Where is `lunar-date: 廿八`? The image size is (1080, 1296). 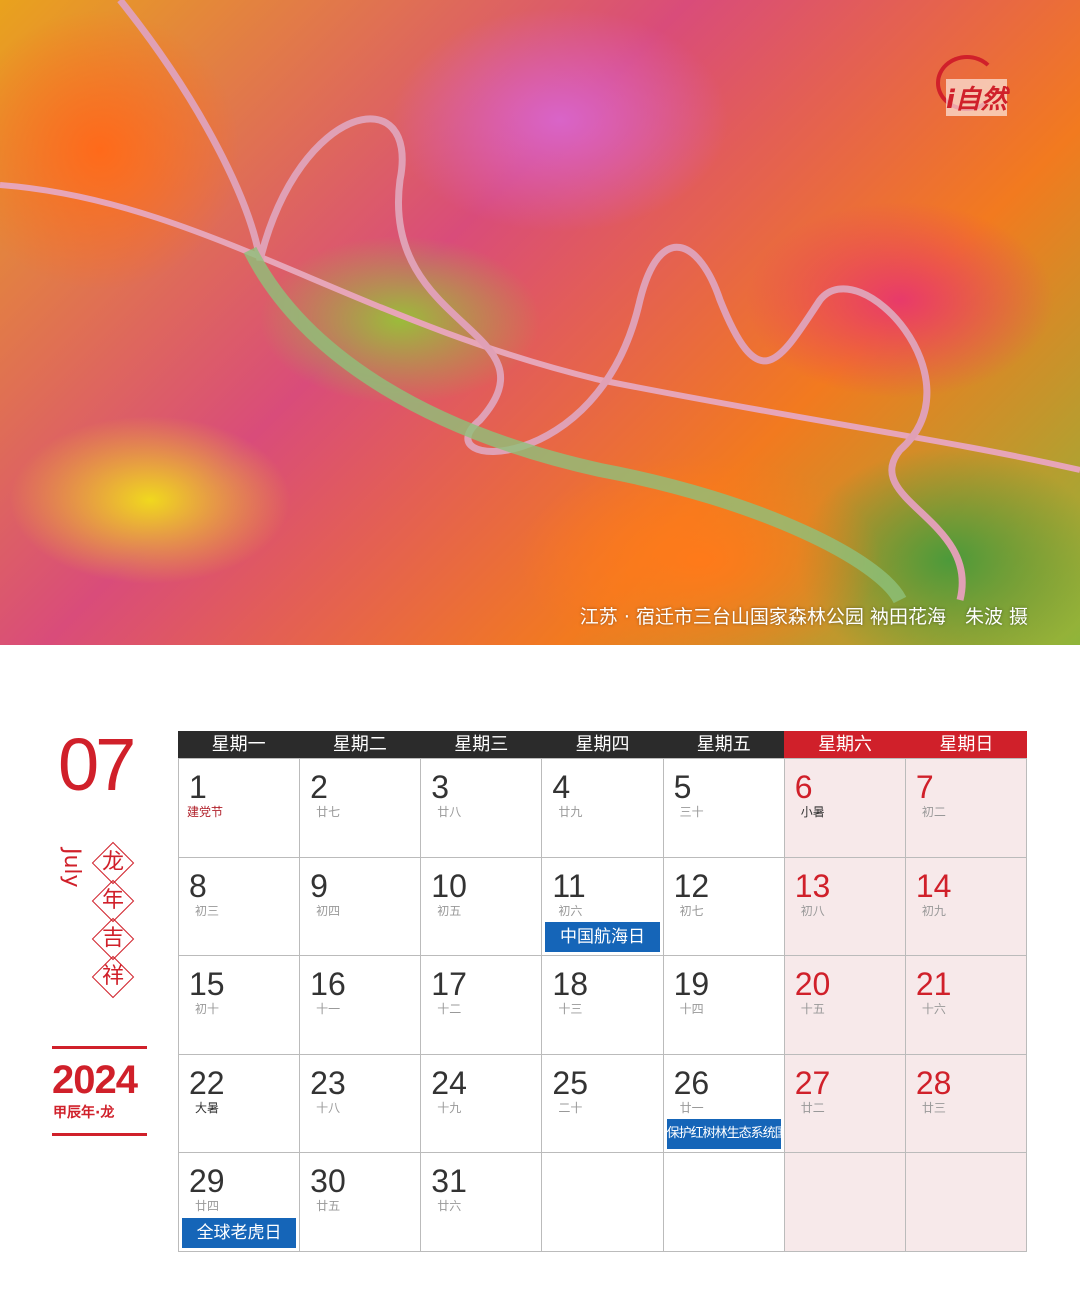 lunar-date: 廿八 is located at coordinates (449, 812).